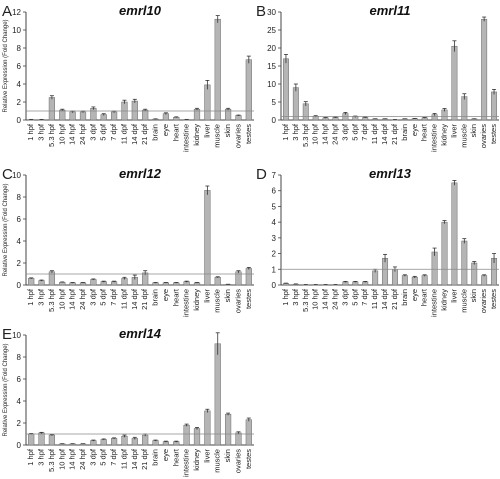  What do you see at coordinates (261, 174) in the screenshot?
I see `panel-letter: D` at bounding box center [261, 174].